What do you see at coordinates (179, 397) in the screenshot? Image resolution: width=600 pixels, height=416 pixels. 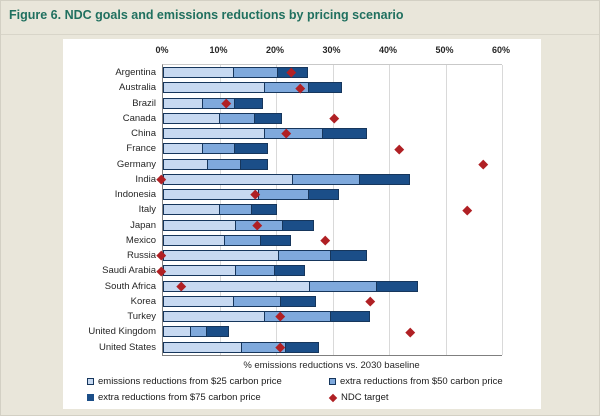 I see `legend-label: extra reductions from $75 carbon price` at bounding box center [179, 397].